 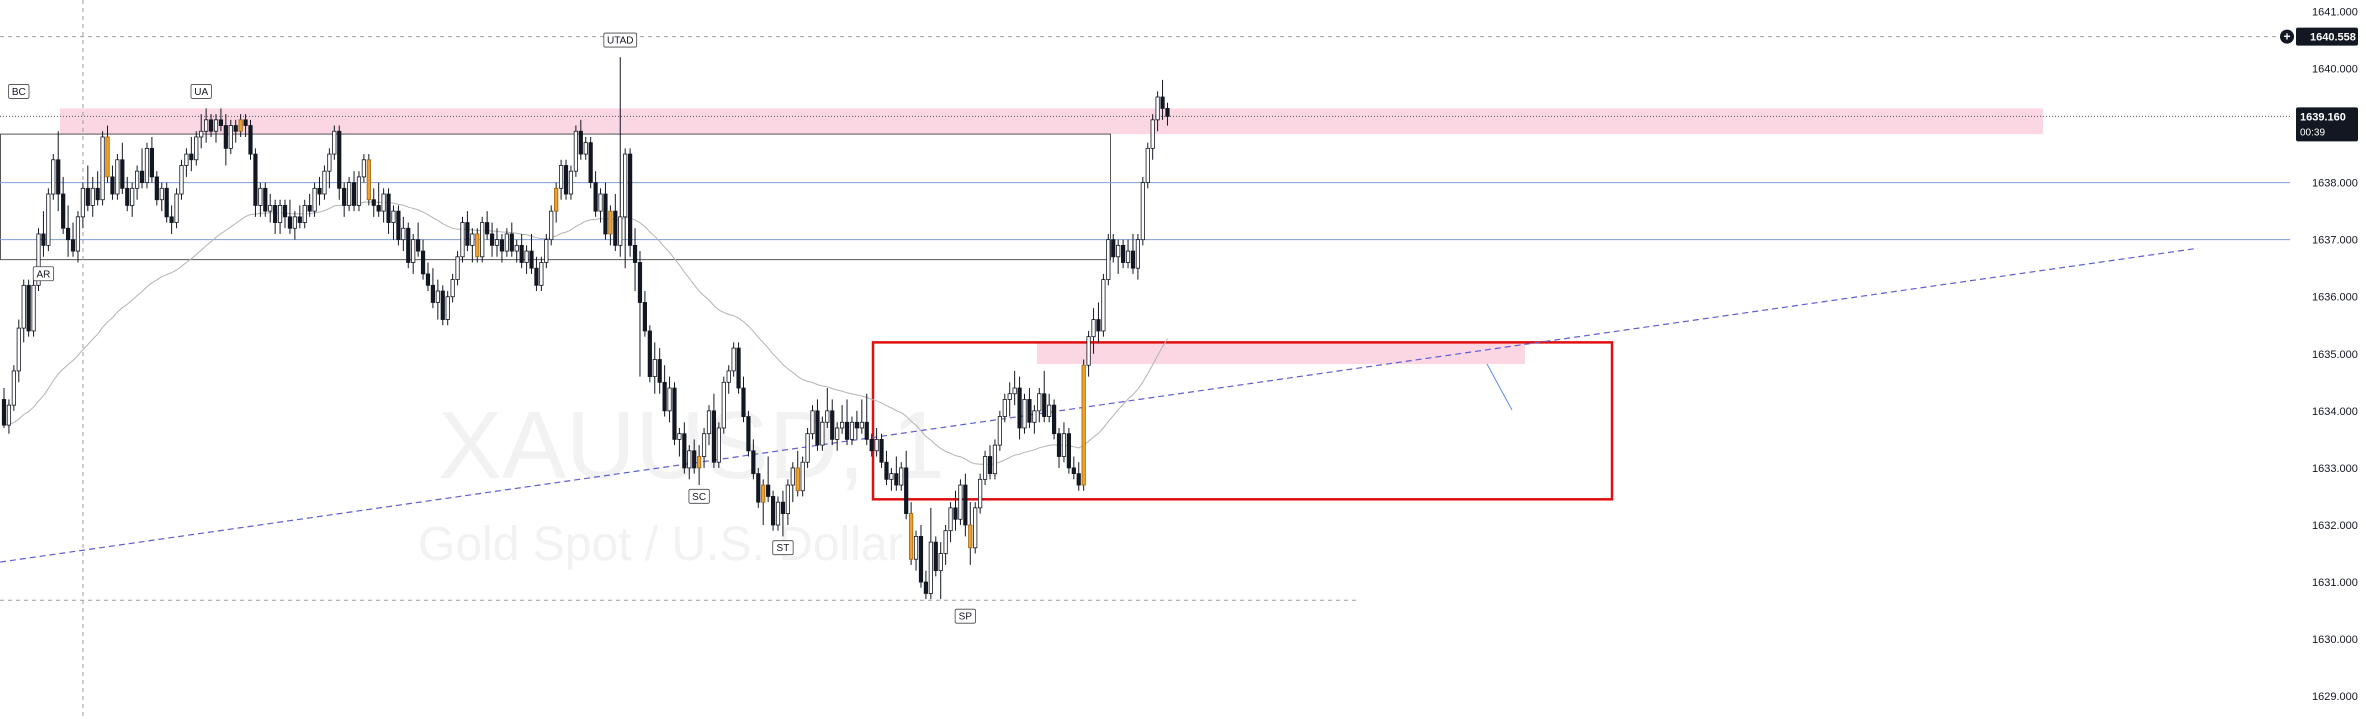 I want to click on y-tick-label: 1637.000, so click(x=2335, y=241).